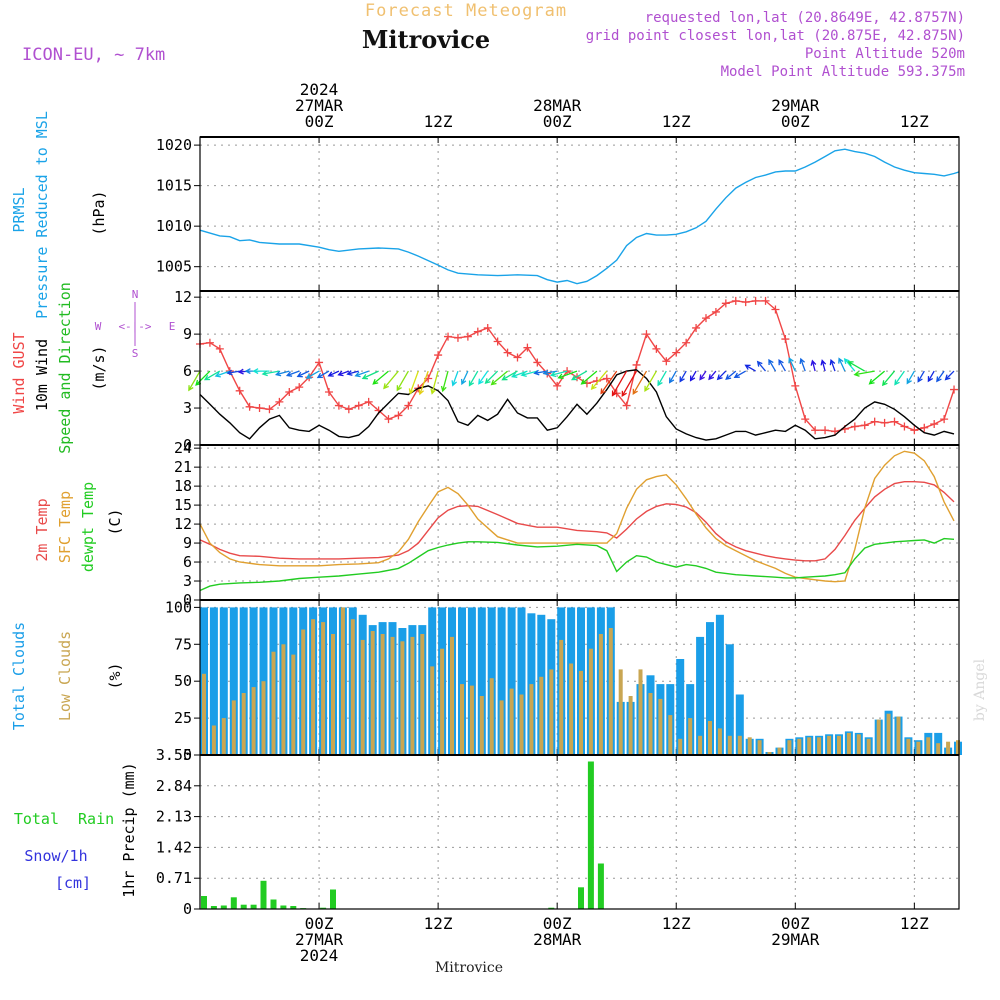 Image resolution: width=1000 pixels, height=1000 pixels. I want to click on y-tick-label: 1005, so click(174, 267).